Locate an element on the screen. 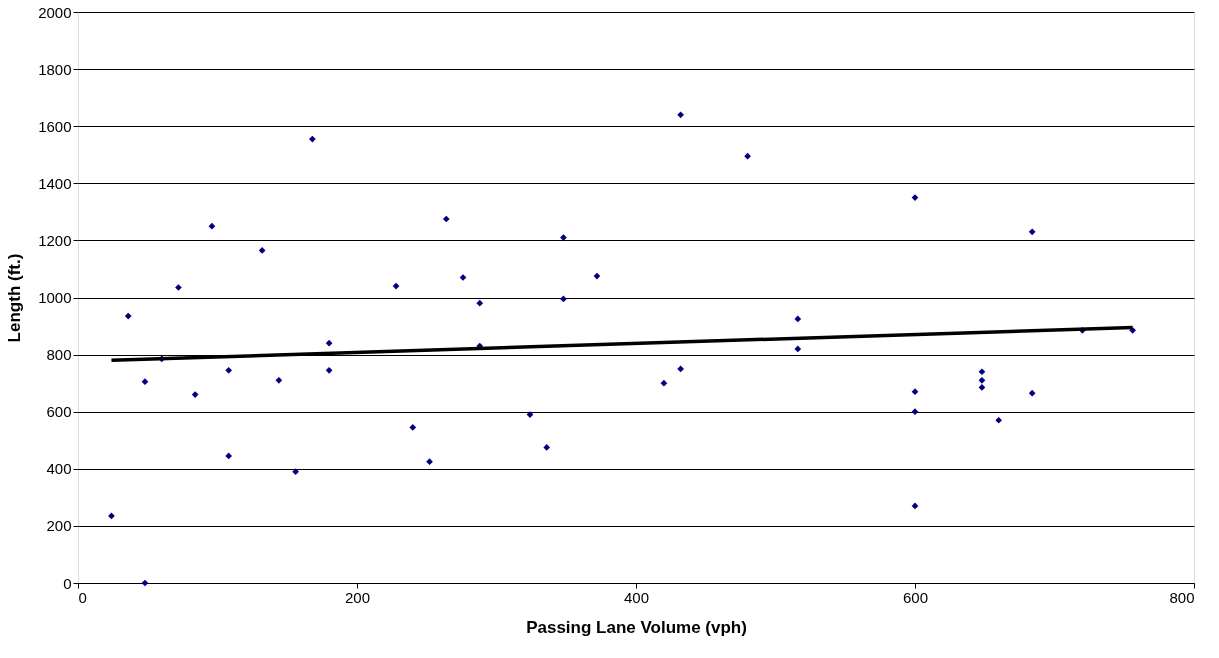 Image resolution: width=1219 pixels, height=658 pixels. y-tick-label: 400 is located at coordinates (59, 469).